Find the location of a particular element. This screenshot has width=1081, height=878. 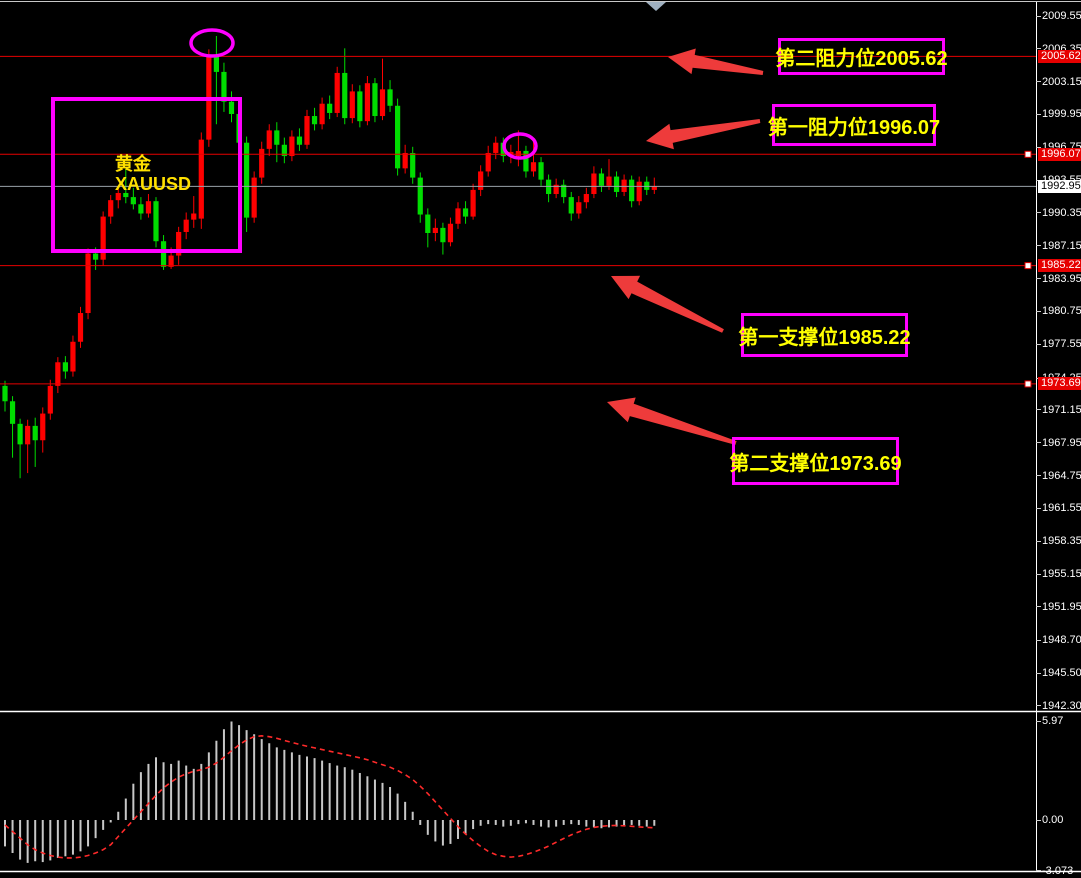

rectangle-annotation is located at coordinates (146, 175).